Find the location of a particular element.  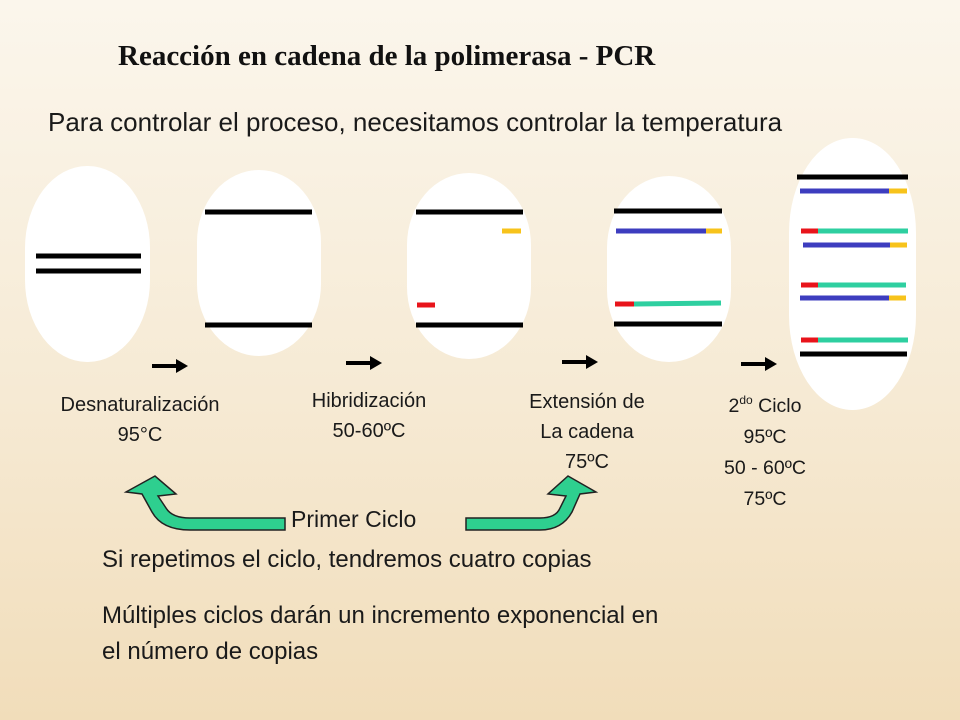

step-temp: 75ºC is located at coordinates (587, 462).